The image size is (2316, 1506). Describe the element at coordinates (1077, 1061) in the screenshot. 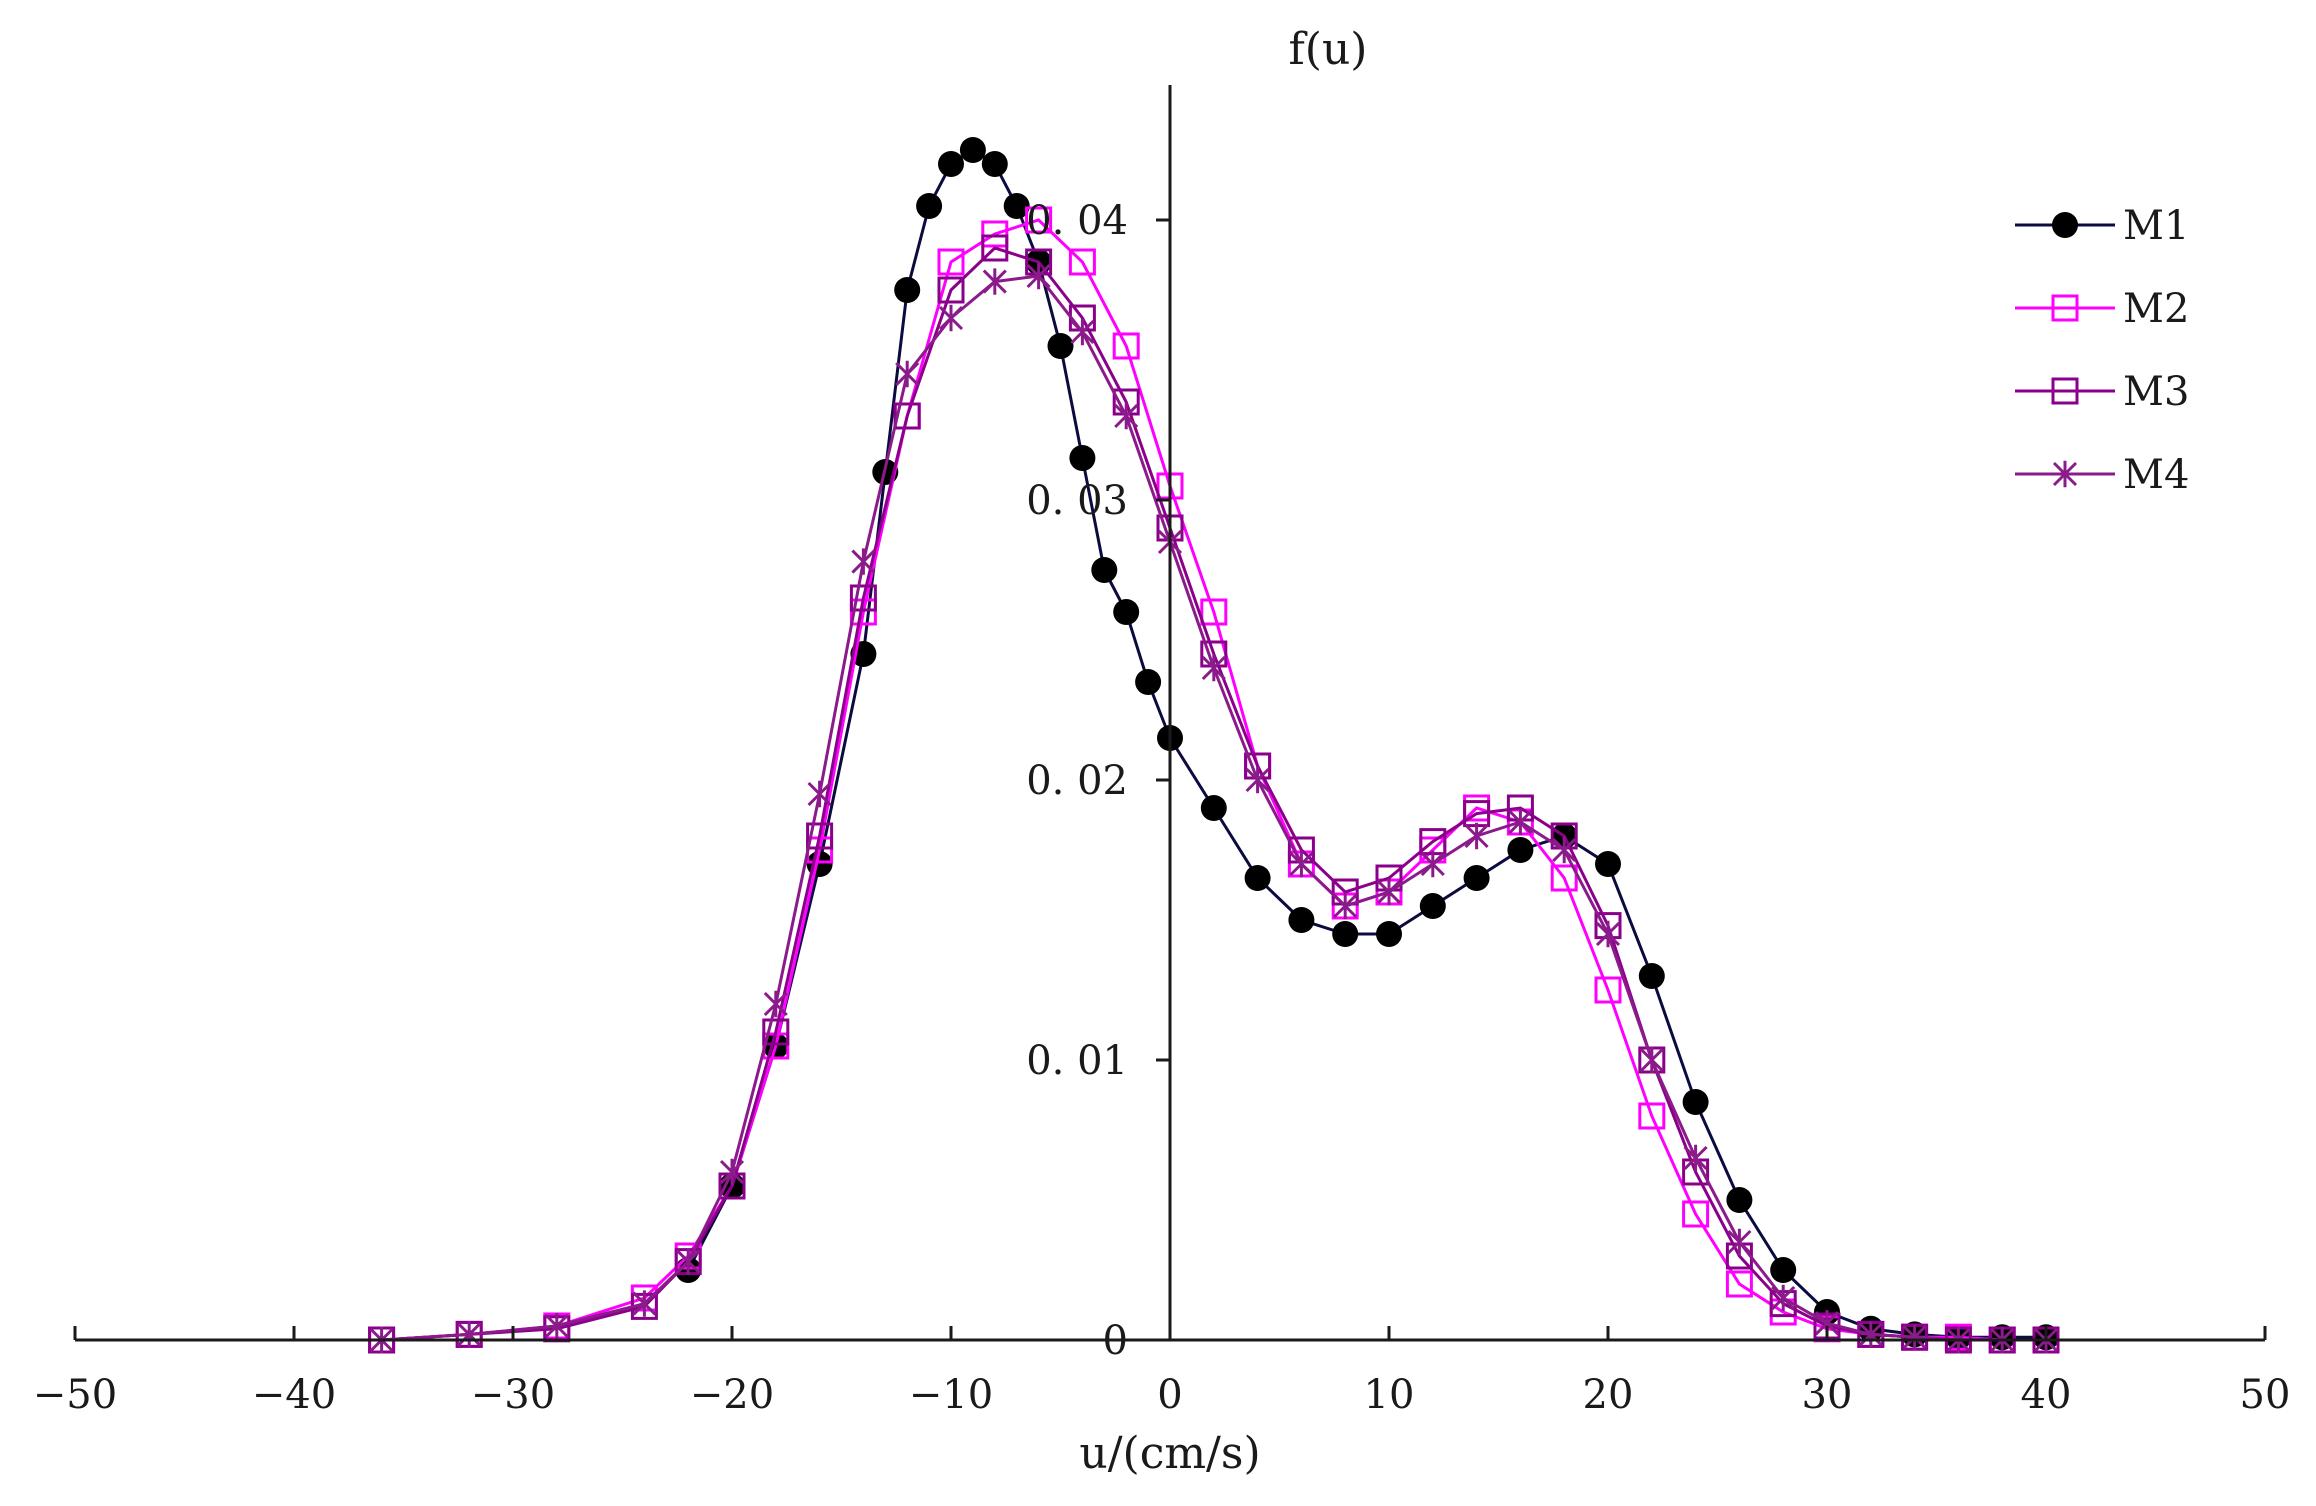

I see `y-tick-label: 0. 01` at that location.